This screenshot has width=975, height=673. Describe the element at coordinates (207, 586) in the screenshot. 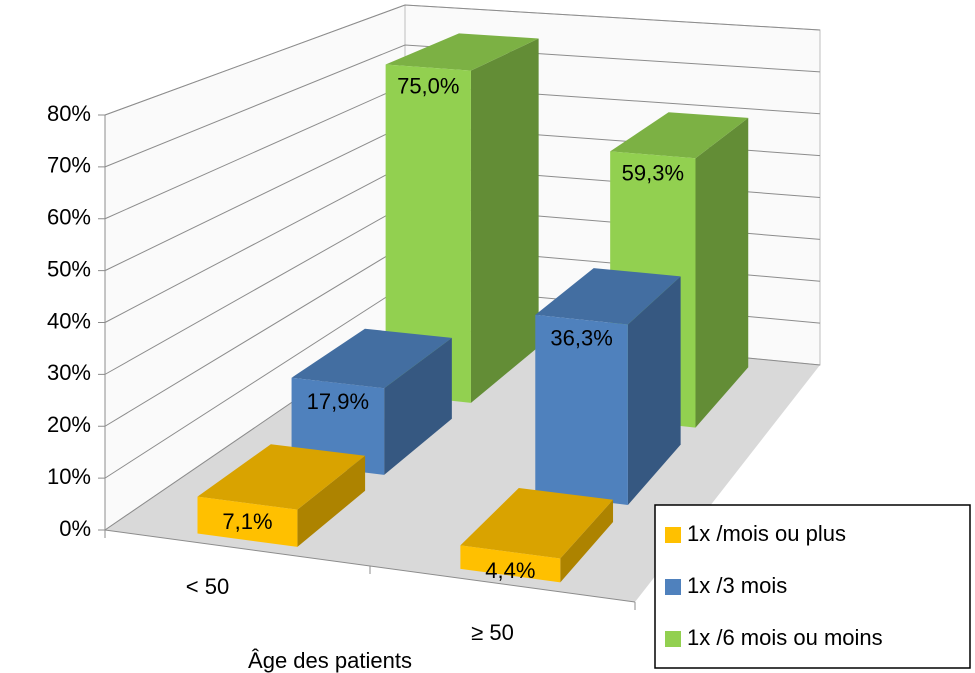

I see `x-tick-label: < 50` at that location.